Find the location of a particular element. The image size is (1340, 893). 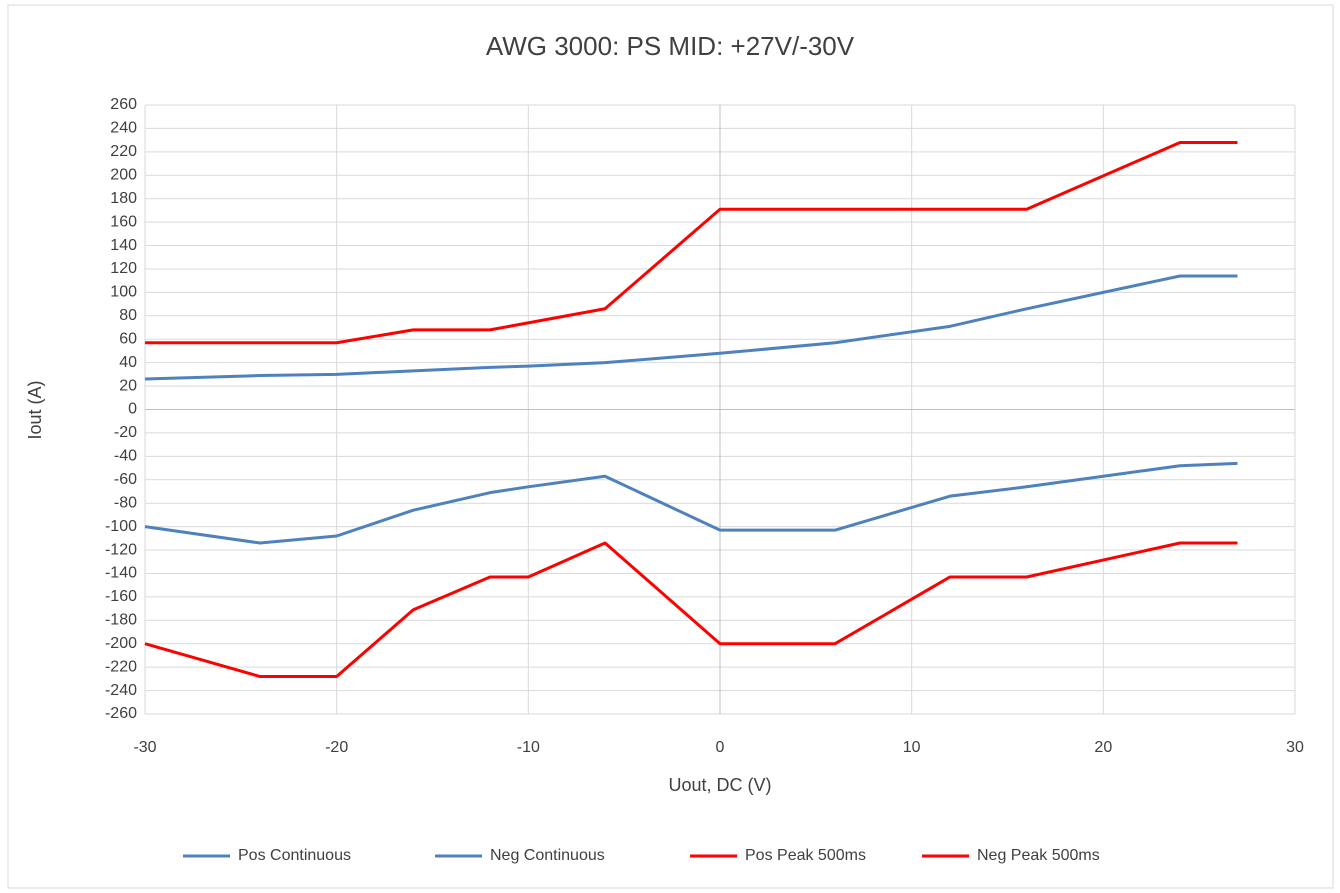

y-axis-label: Iout (A) is located at coordinates (35, 409).